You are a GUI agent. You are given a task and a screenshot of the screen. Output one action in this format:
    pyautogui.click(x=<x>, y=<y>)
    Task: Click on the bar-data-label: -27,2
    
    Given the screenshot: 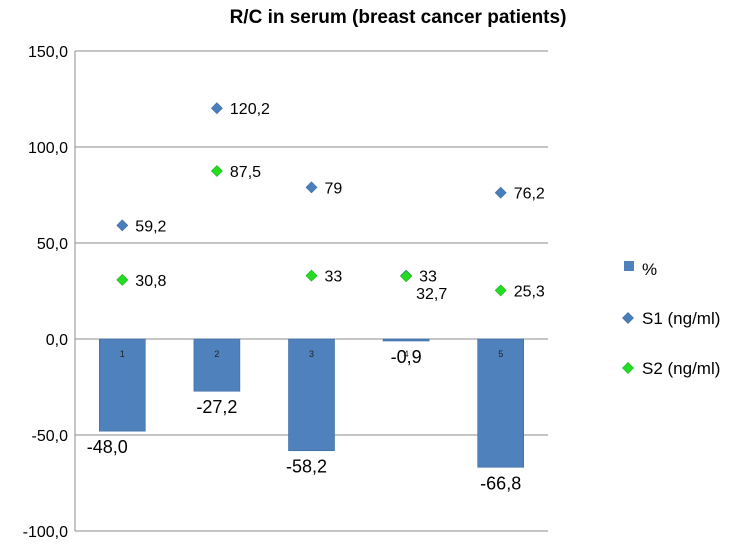 What is the action you would take?
    pyautogui.click(x=216, y=407)
    